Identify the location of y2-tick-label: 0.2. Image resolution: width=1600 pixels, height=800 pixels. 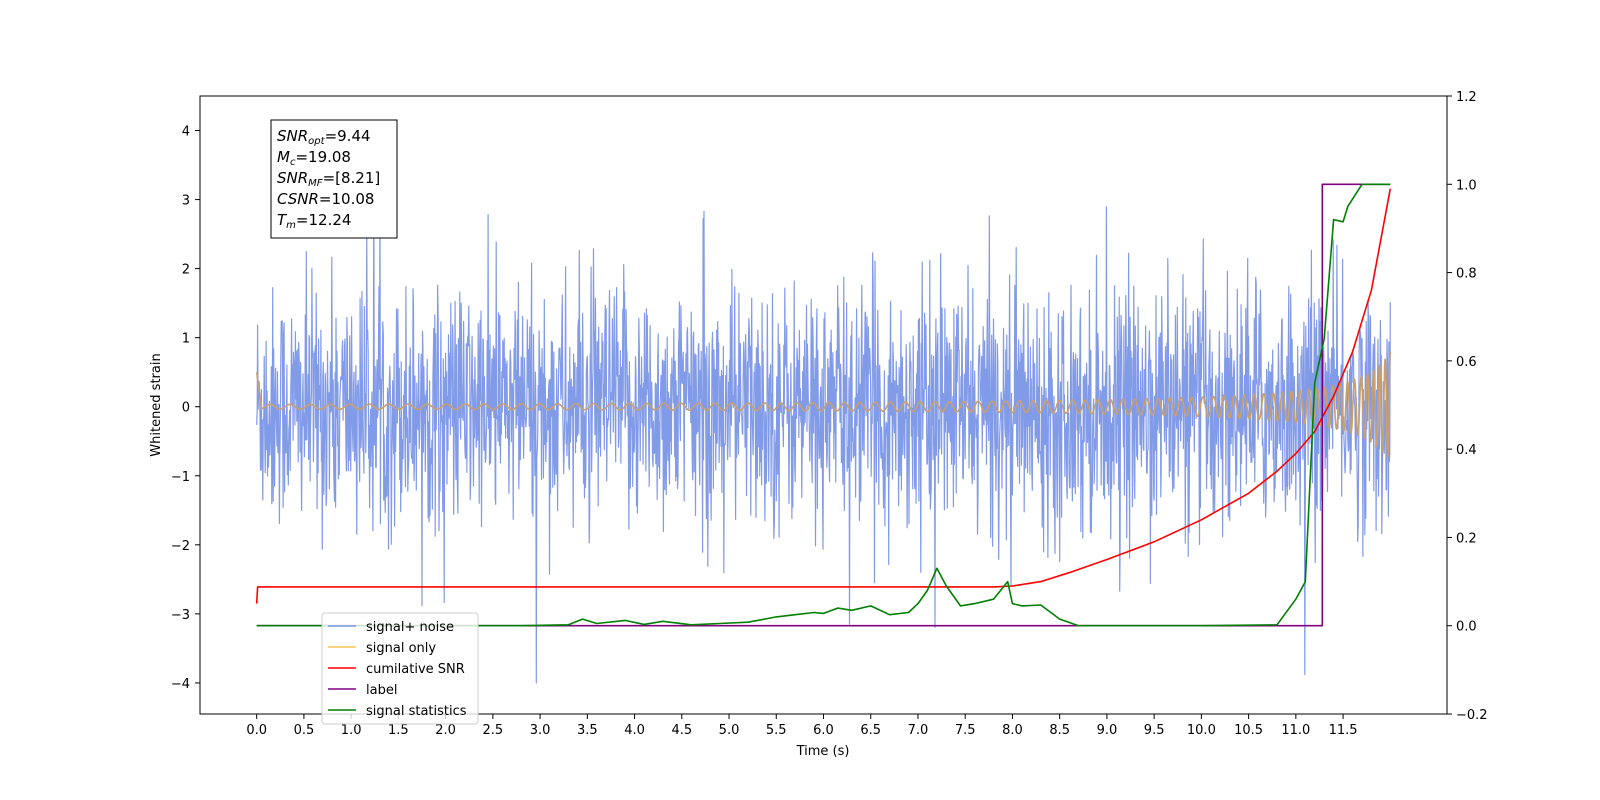
(1466, 538).